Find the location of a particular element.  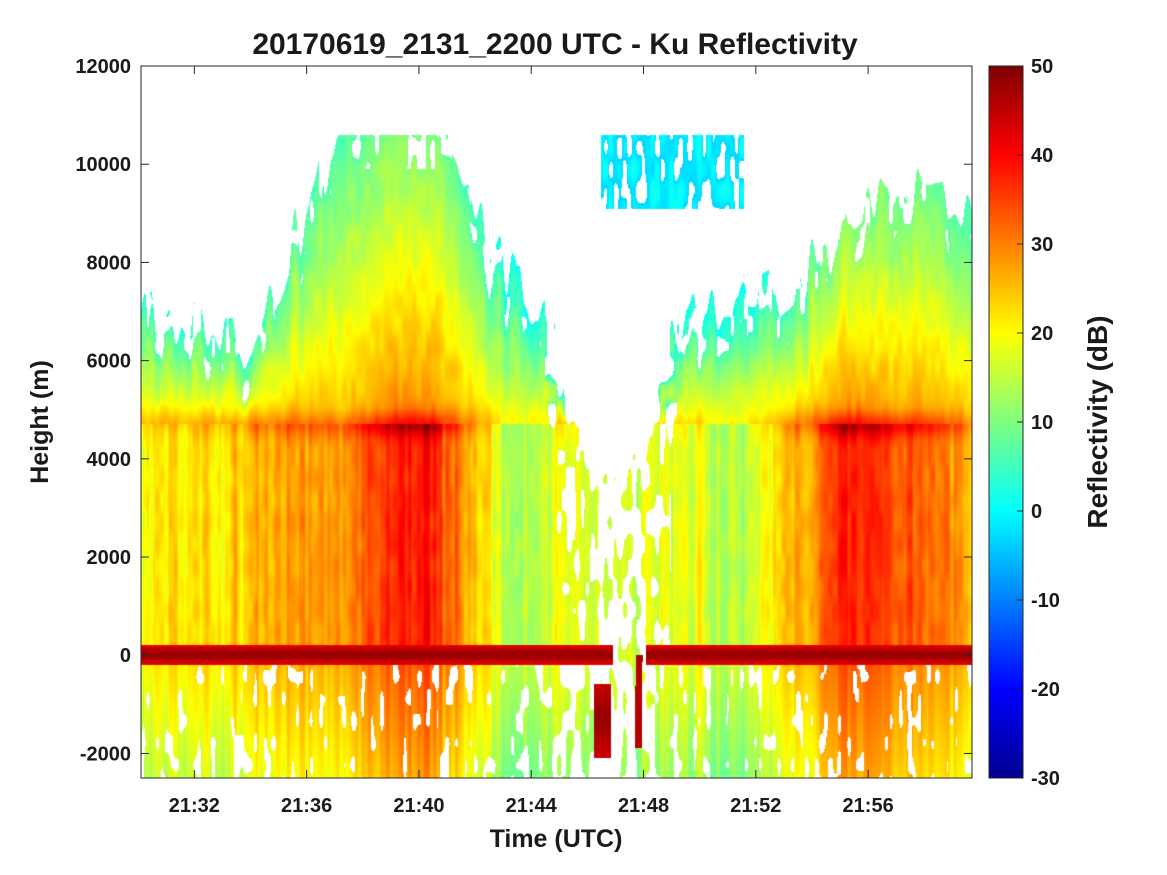

colorbar-tick-label: -30 is located at coordinates (1045, 779).